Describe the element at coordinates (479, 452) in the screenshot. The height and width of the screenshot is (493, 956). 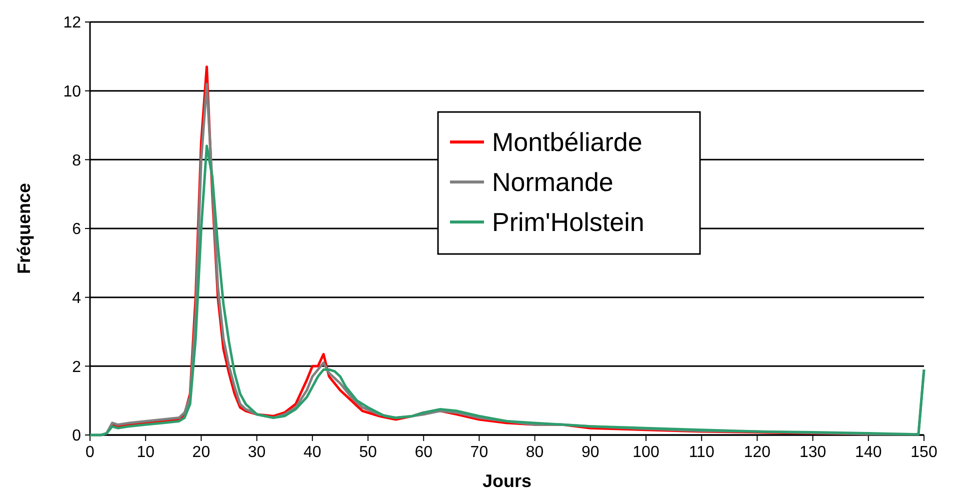
I see `x-tick-label: 70` at that location.